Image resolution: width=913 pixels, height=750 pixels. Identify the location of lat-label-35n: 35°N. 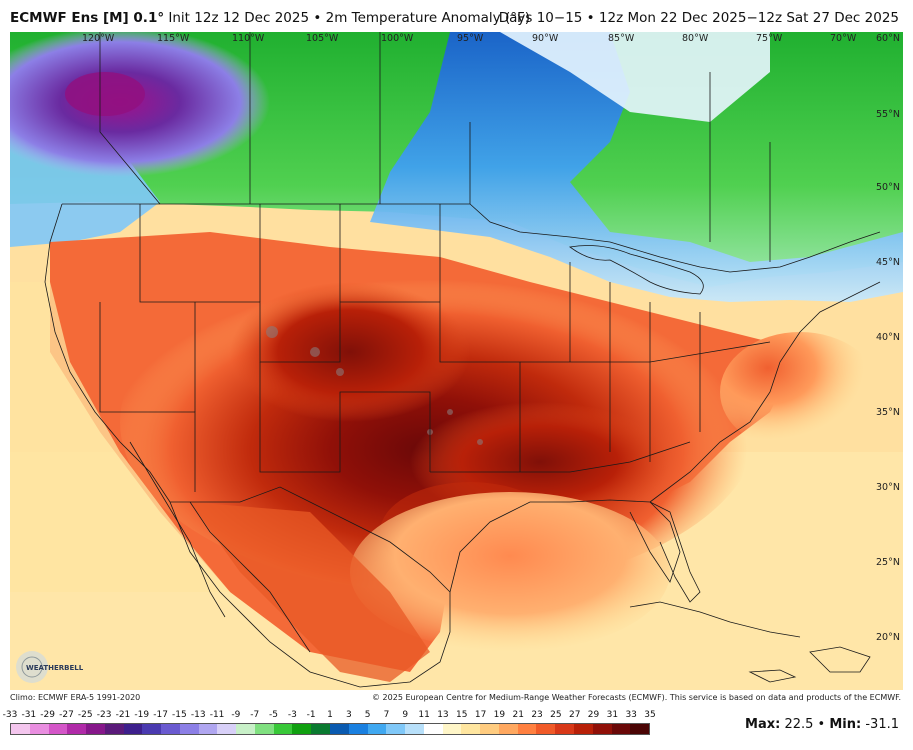
(888, 412).